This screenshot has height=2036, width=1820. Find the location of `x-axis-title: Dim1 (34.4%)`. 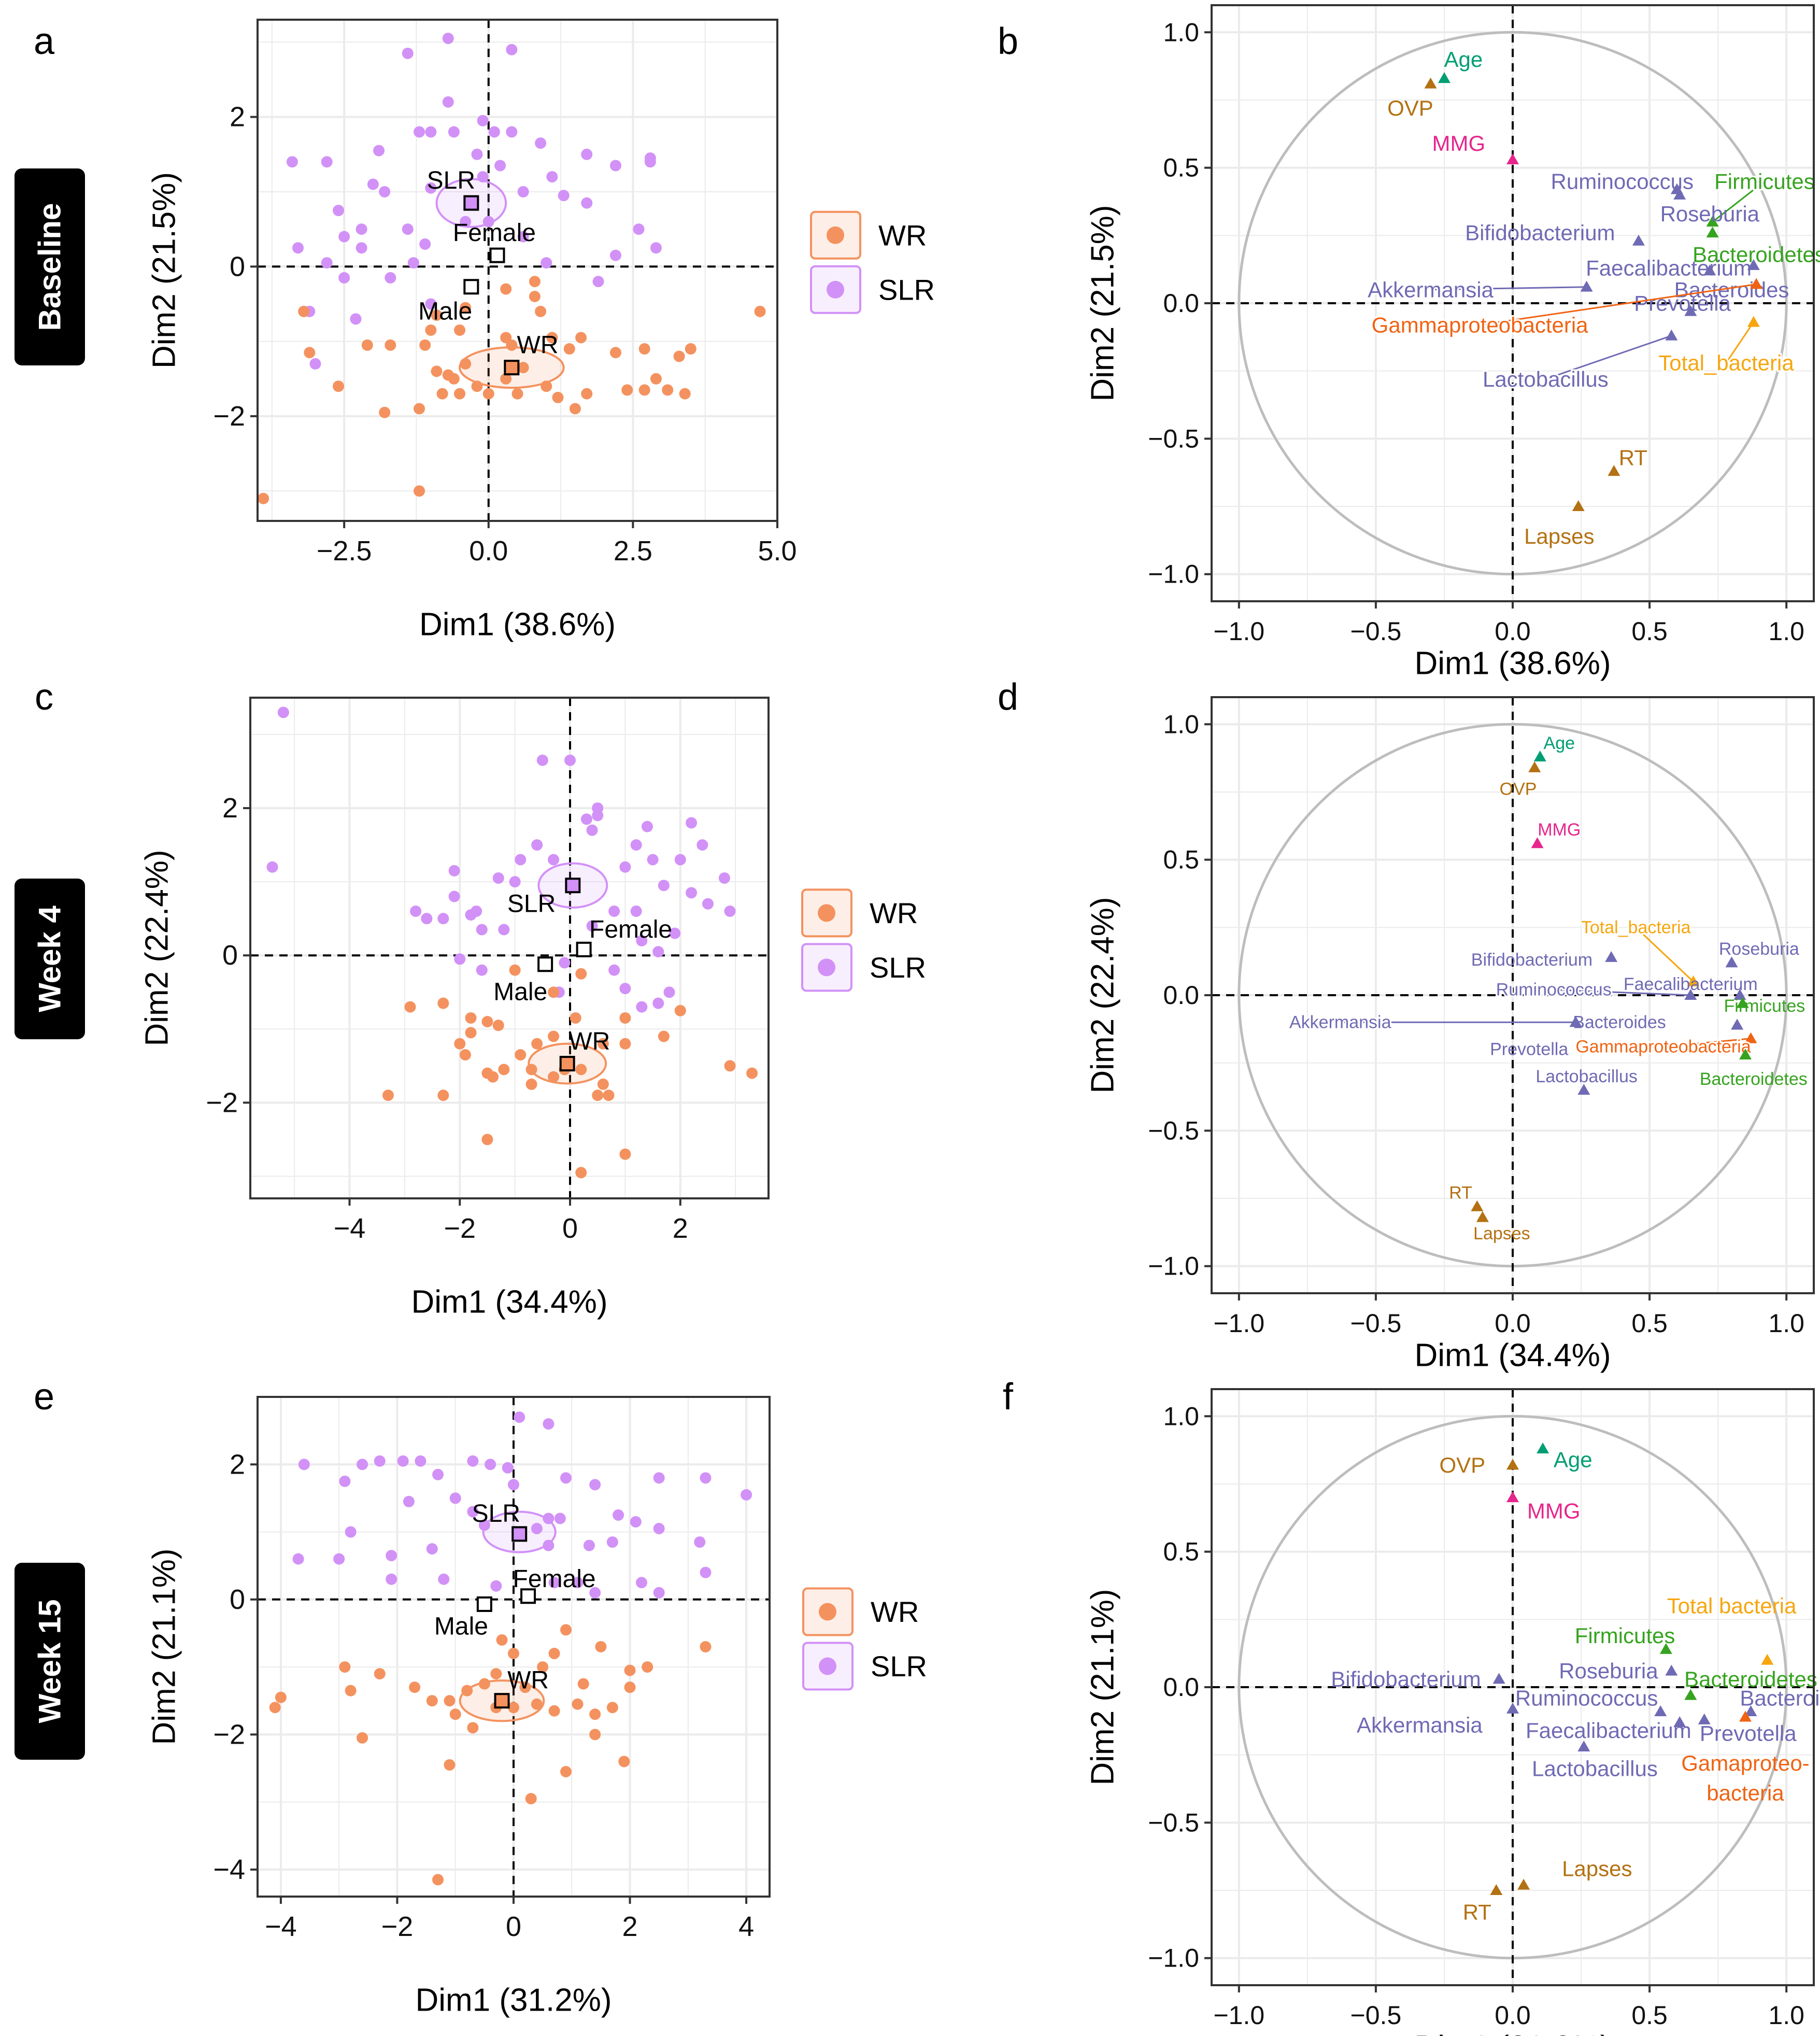

x-axis-title: Dim1 (34.4%) is located at coordinates (1513, 1356).